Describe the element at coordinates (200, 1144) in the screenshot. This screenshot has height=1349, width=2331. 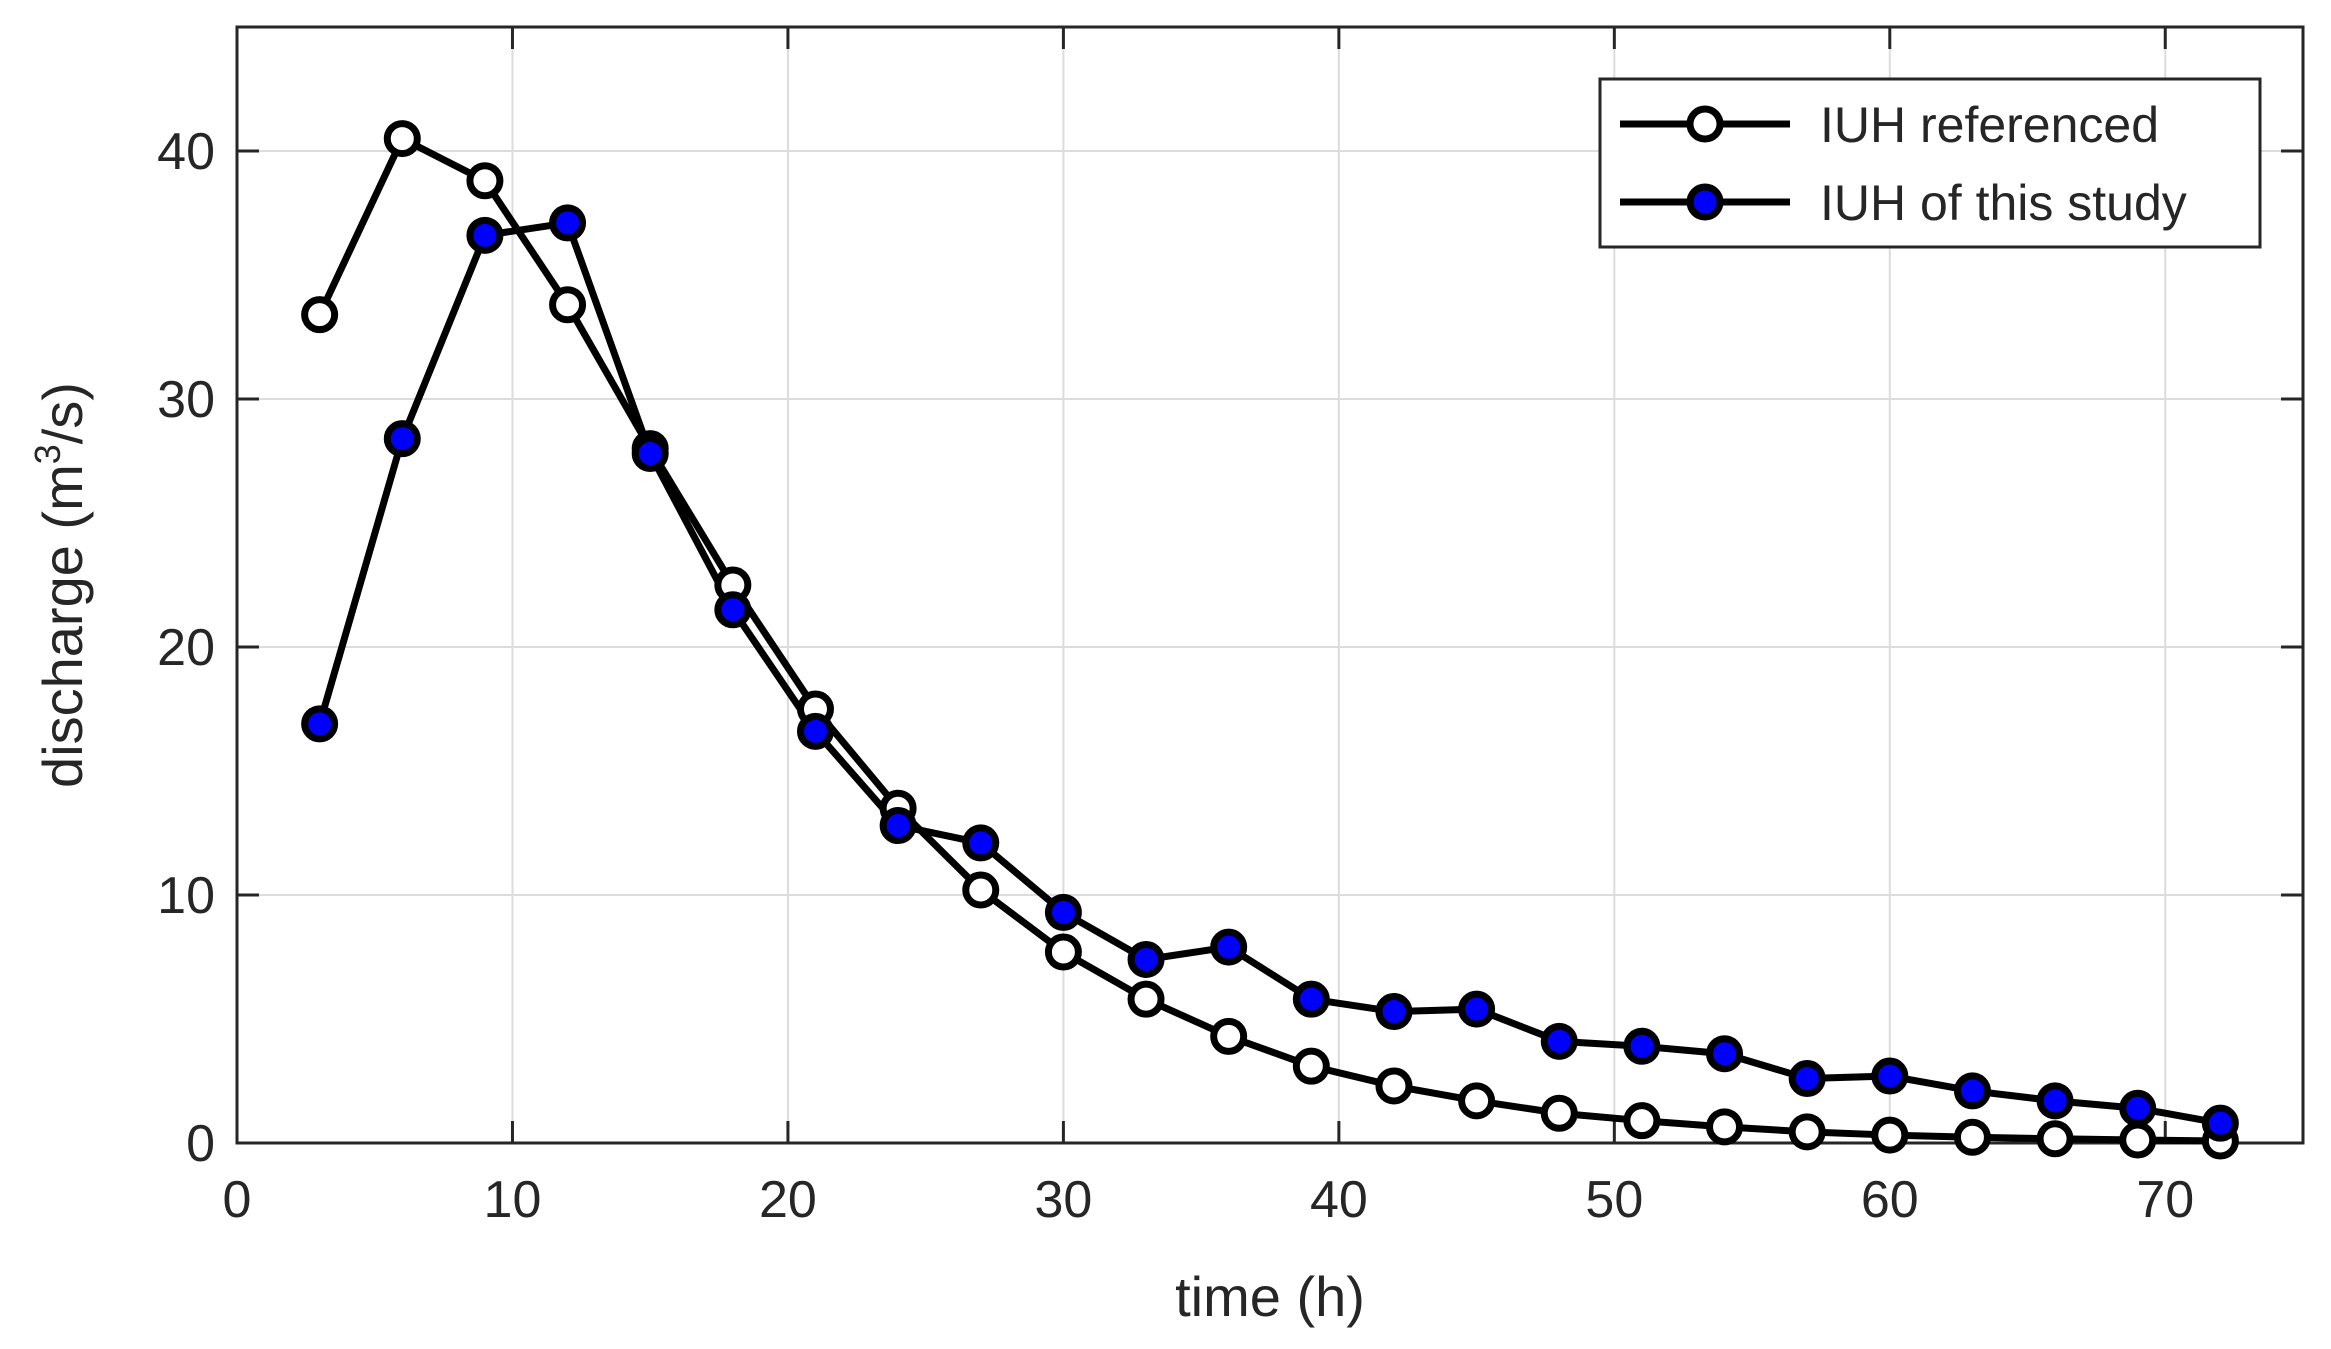
I see `y-tick-label: 0` at that location.